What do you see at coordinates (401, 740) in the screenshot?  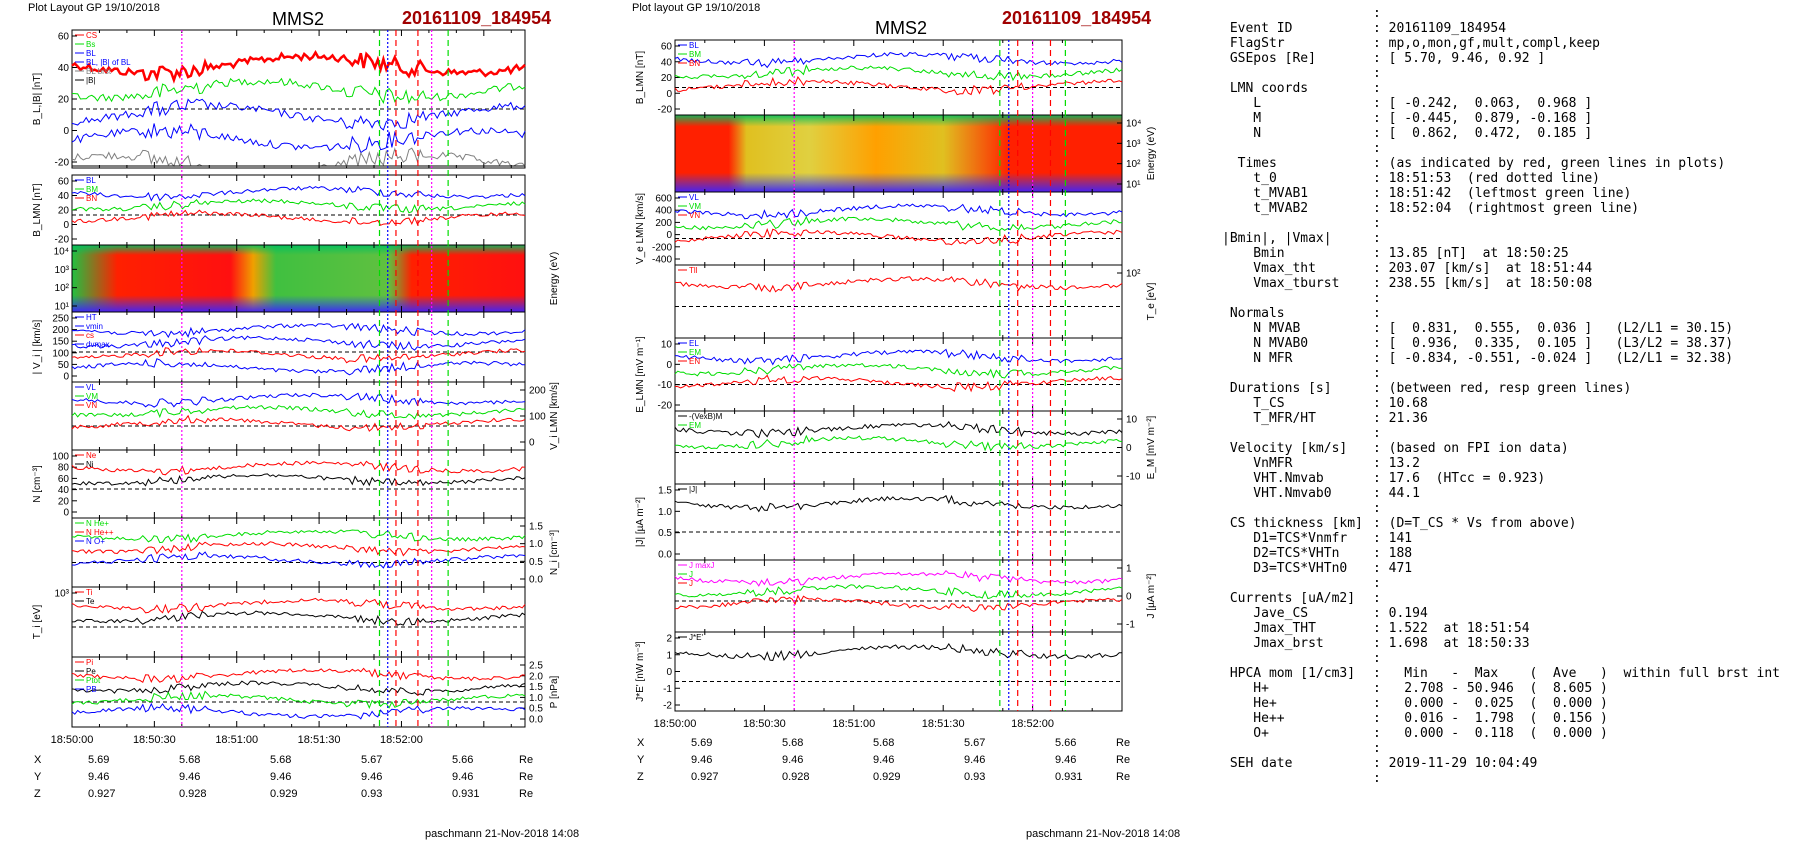 I see `x-tick-label: 18:52:00` at bounding box center [401, 740].